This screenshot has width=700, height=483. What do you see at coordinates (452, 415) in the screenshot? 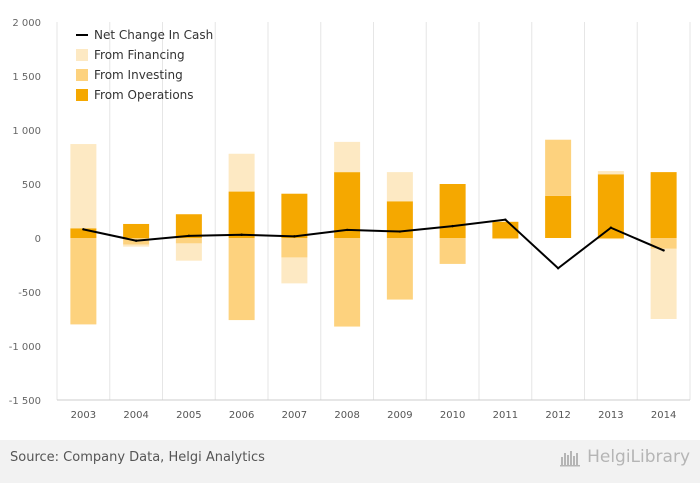
I see `x-tick-label: 2010` at bounding box center [452, 415].